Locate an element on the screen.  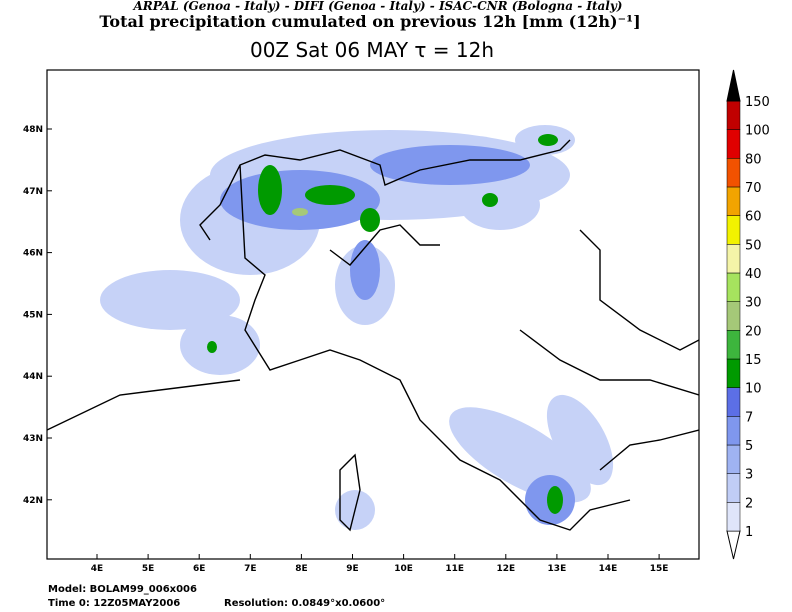
time: Time 0: 12Z05MAY2006 is located at coordinates (114, 603).